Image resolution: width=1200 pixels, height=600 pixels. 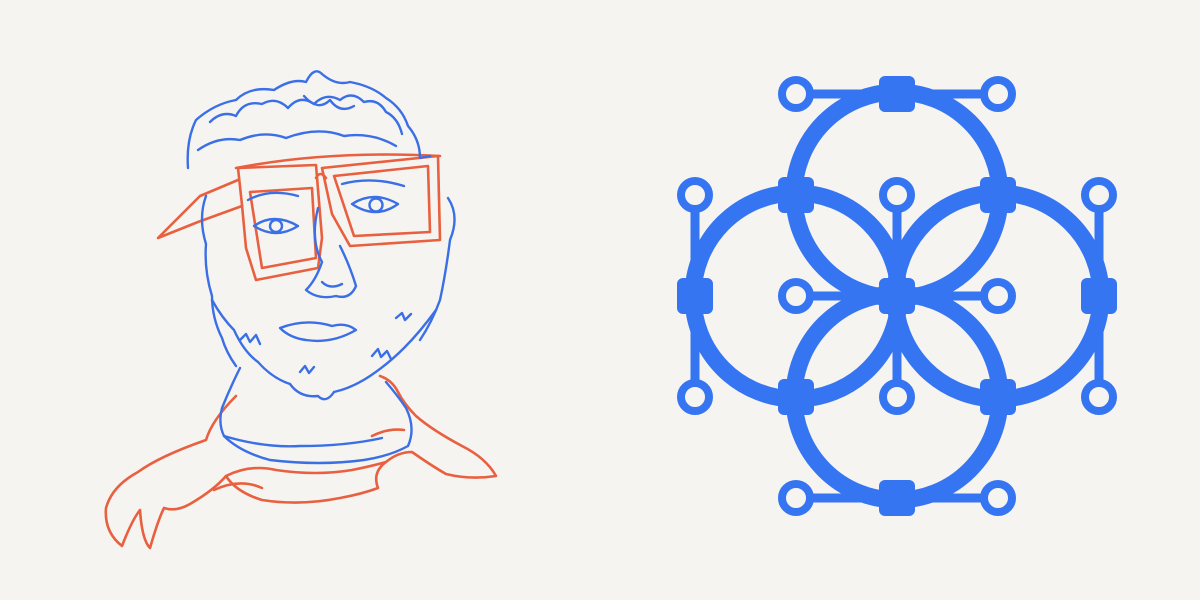 What do you see at coordinates (385, 351) in the screenshot?
I see `beard-right` at bounding box center [385, 351].